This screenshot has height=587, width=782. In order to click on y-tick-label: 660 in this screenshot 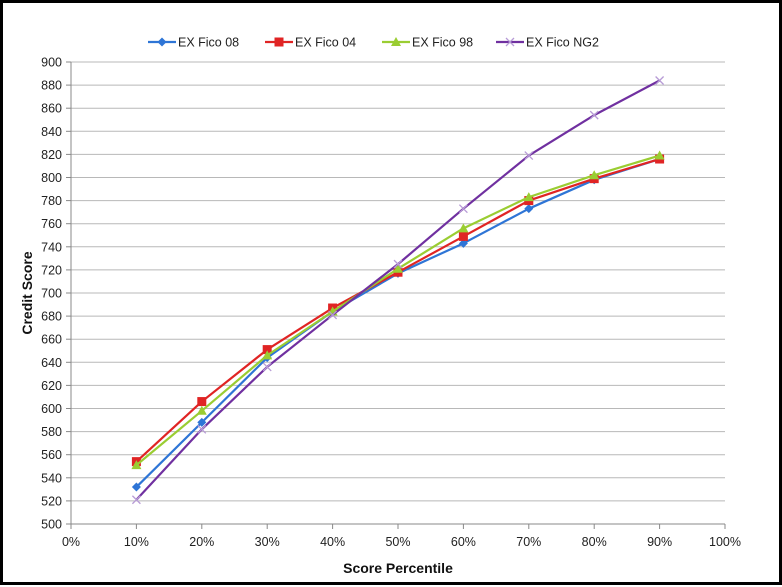, I will do `click(51, 340)`.